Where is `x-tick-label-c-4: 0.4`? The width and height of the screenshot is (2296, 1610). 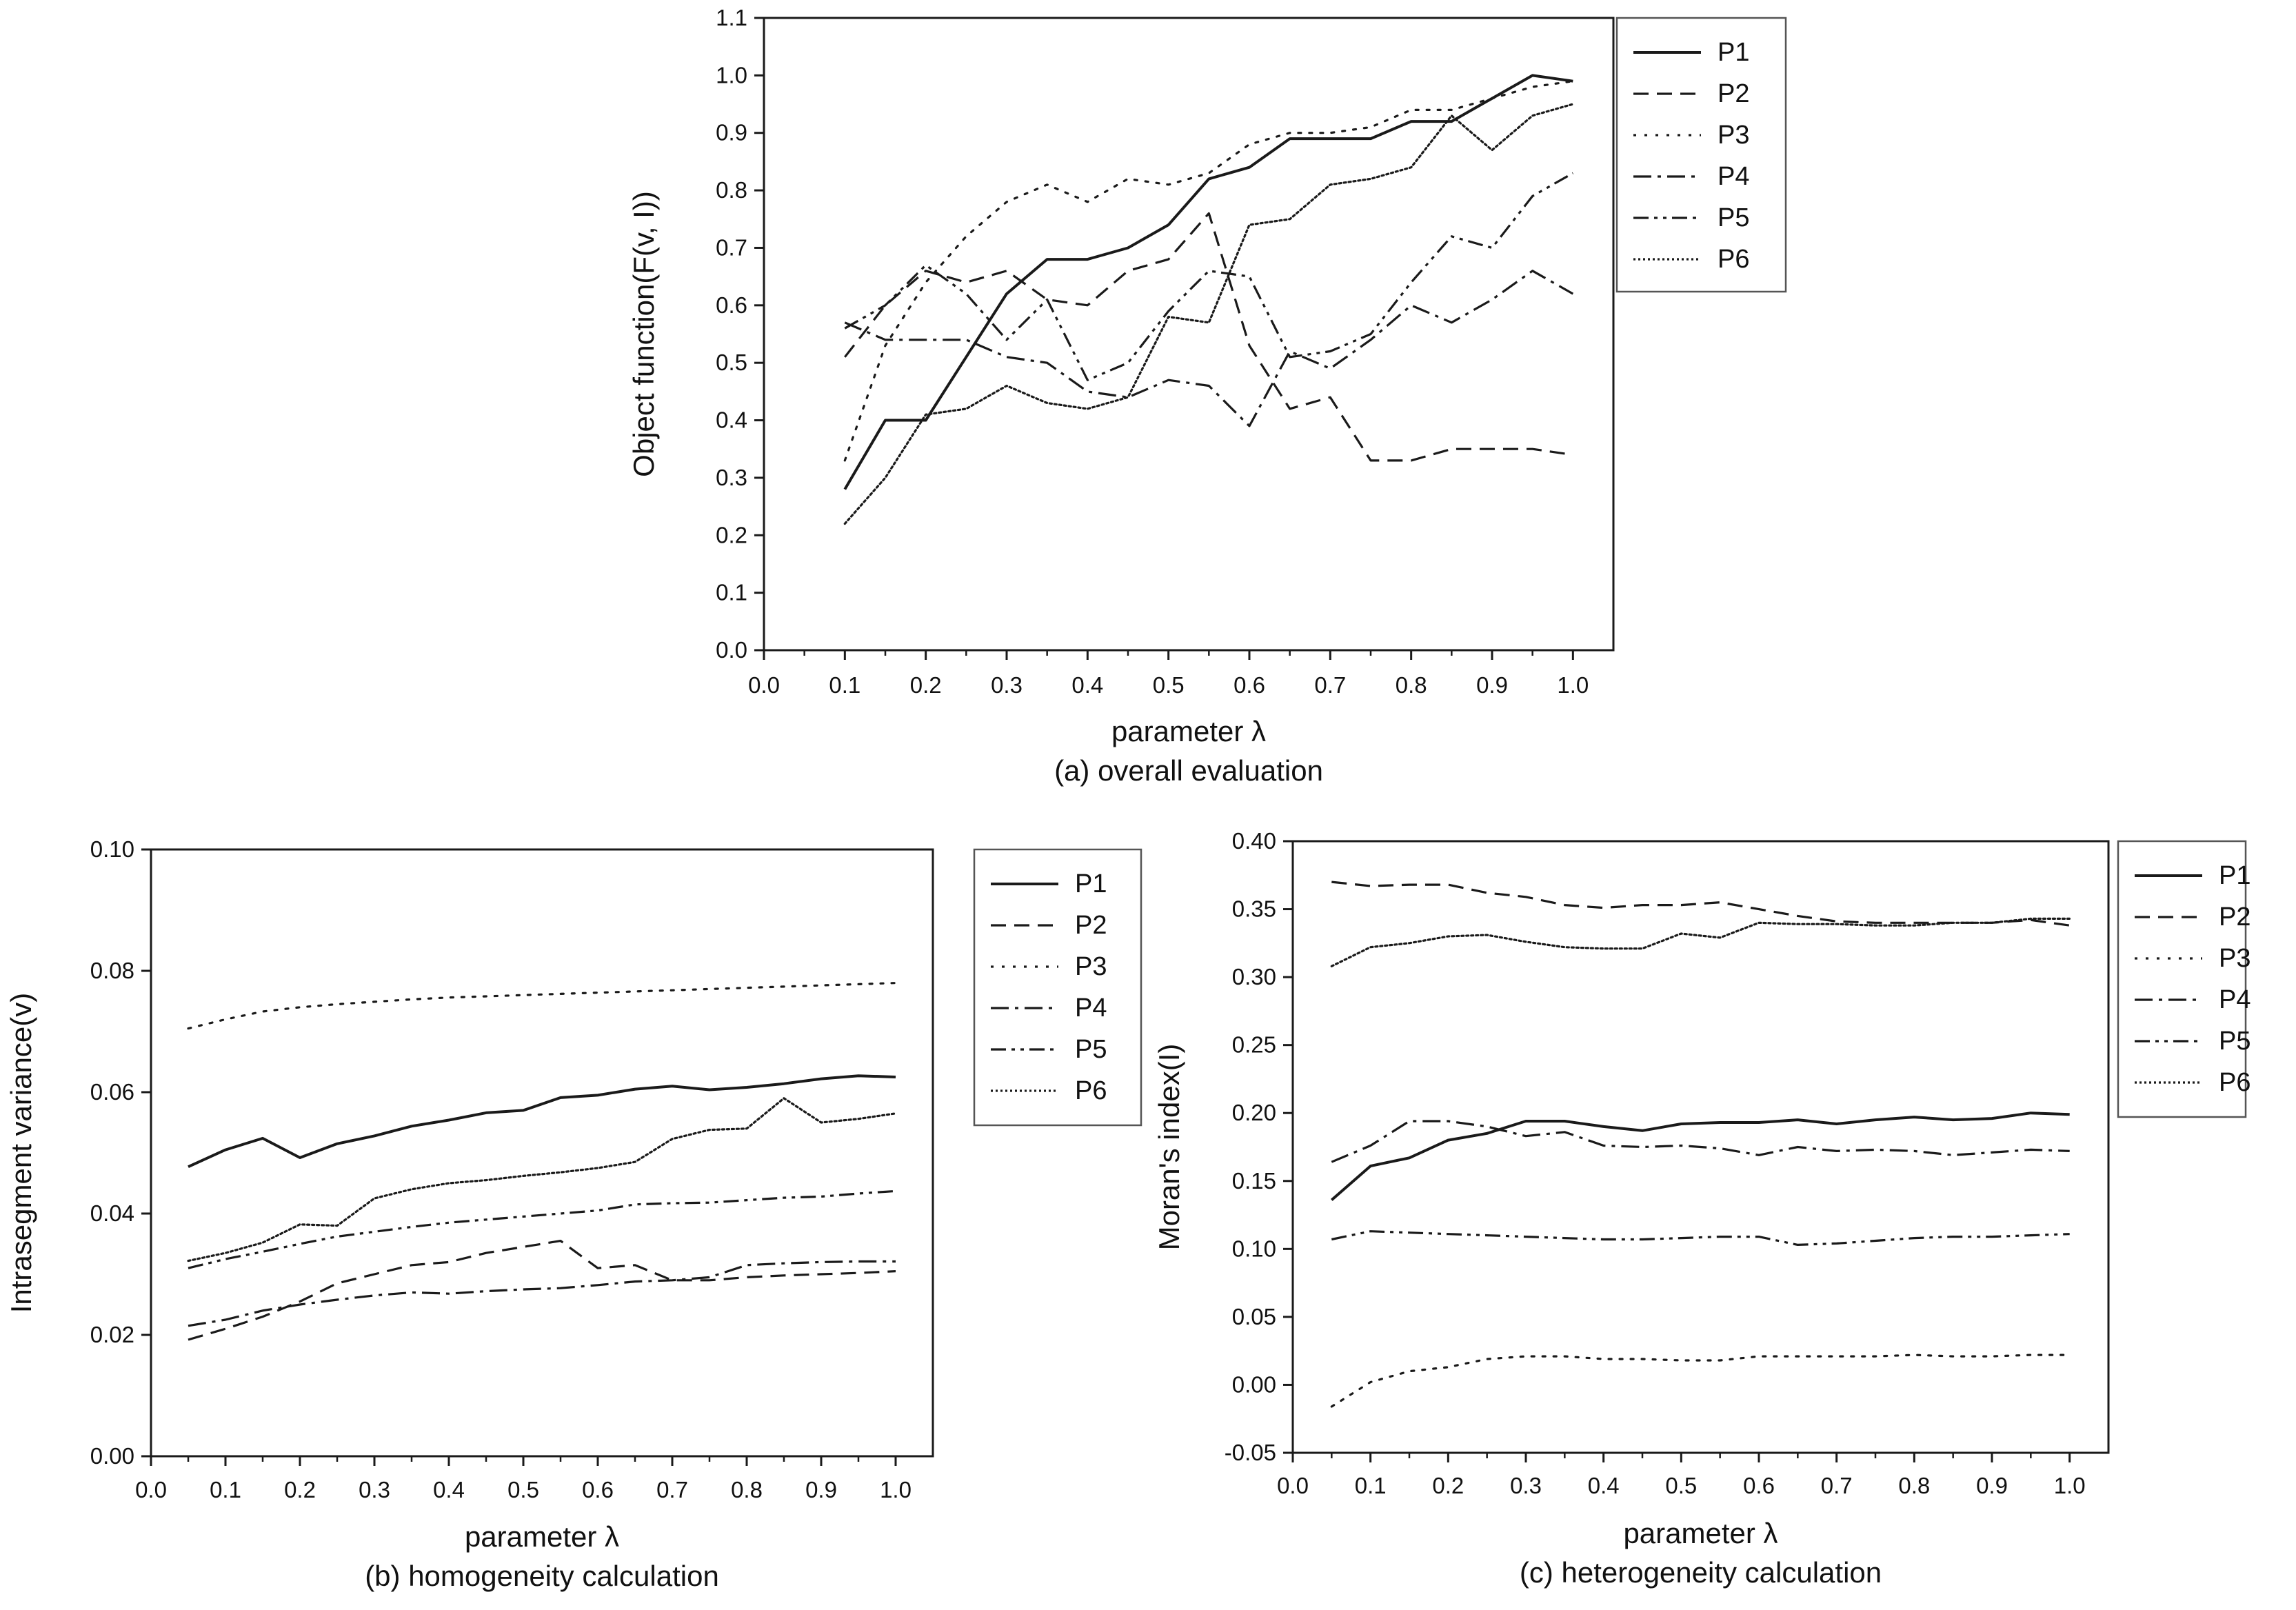 x-tick-label-c-4: 0.4 is located at coordinates (1604, 1485).